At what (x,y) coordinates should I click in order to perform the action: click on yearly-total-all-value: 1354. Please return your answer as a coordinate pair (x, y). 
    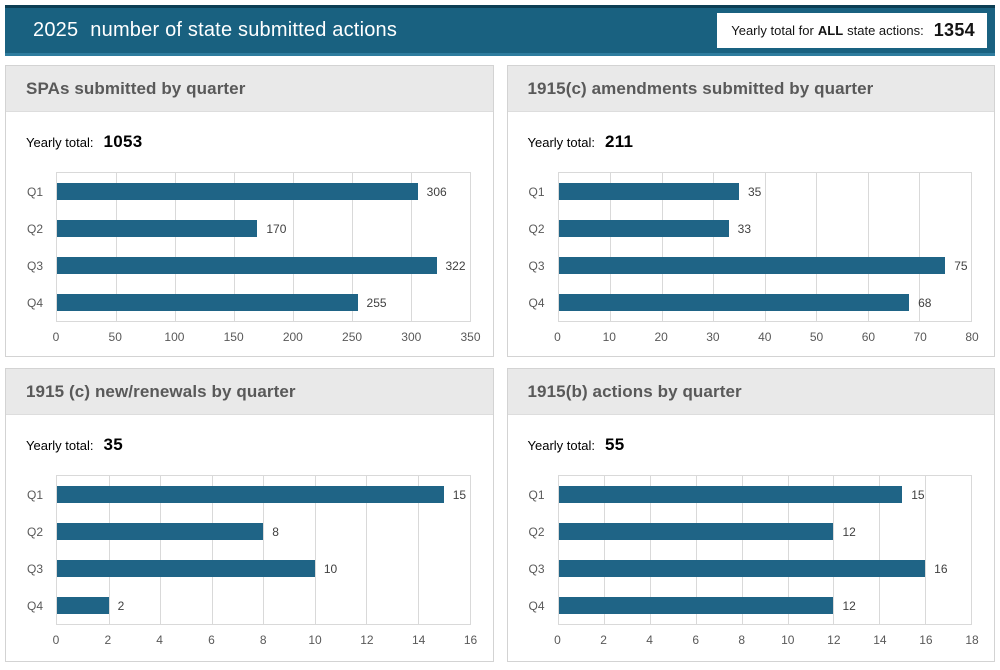
    Looking at the image, I should click on (954, 30).